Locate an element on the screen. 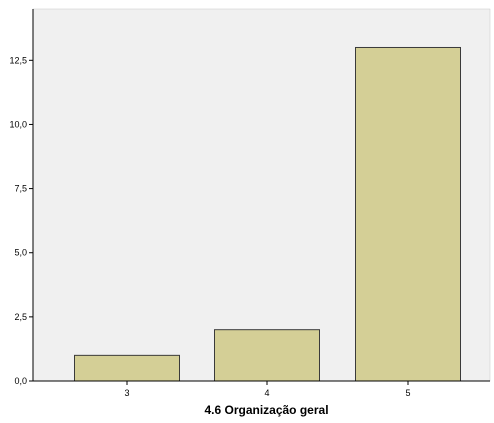 The width and height of the screenshot is (494, 423). x-ticks-group: 3 4 5 is located at coordinates (267, 389).